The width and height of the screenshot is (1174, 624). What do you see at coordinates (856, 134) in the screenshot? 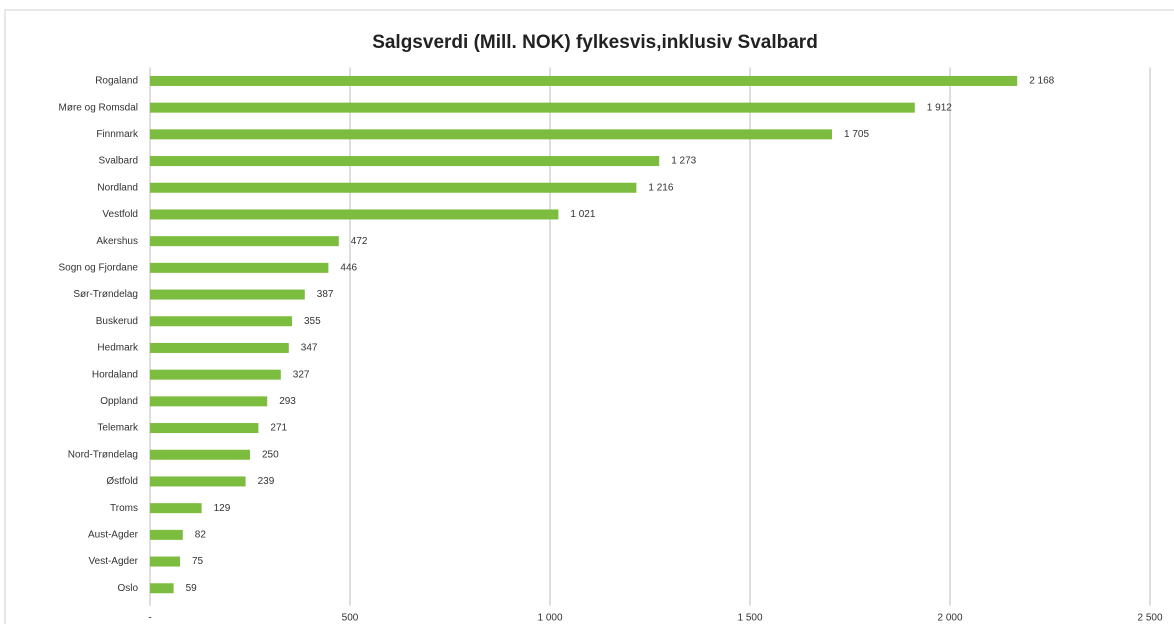
I see `data-label: 1 705` at bounding box center [856, 134].